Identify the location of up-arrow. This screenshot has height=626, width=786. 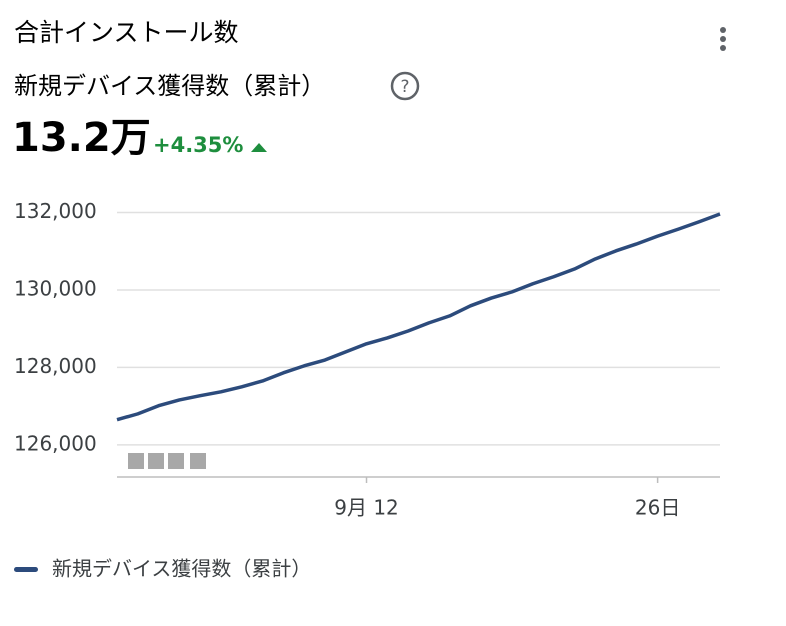
(259, 147).